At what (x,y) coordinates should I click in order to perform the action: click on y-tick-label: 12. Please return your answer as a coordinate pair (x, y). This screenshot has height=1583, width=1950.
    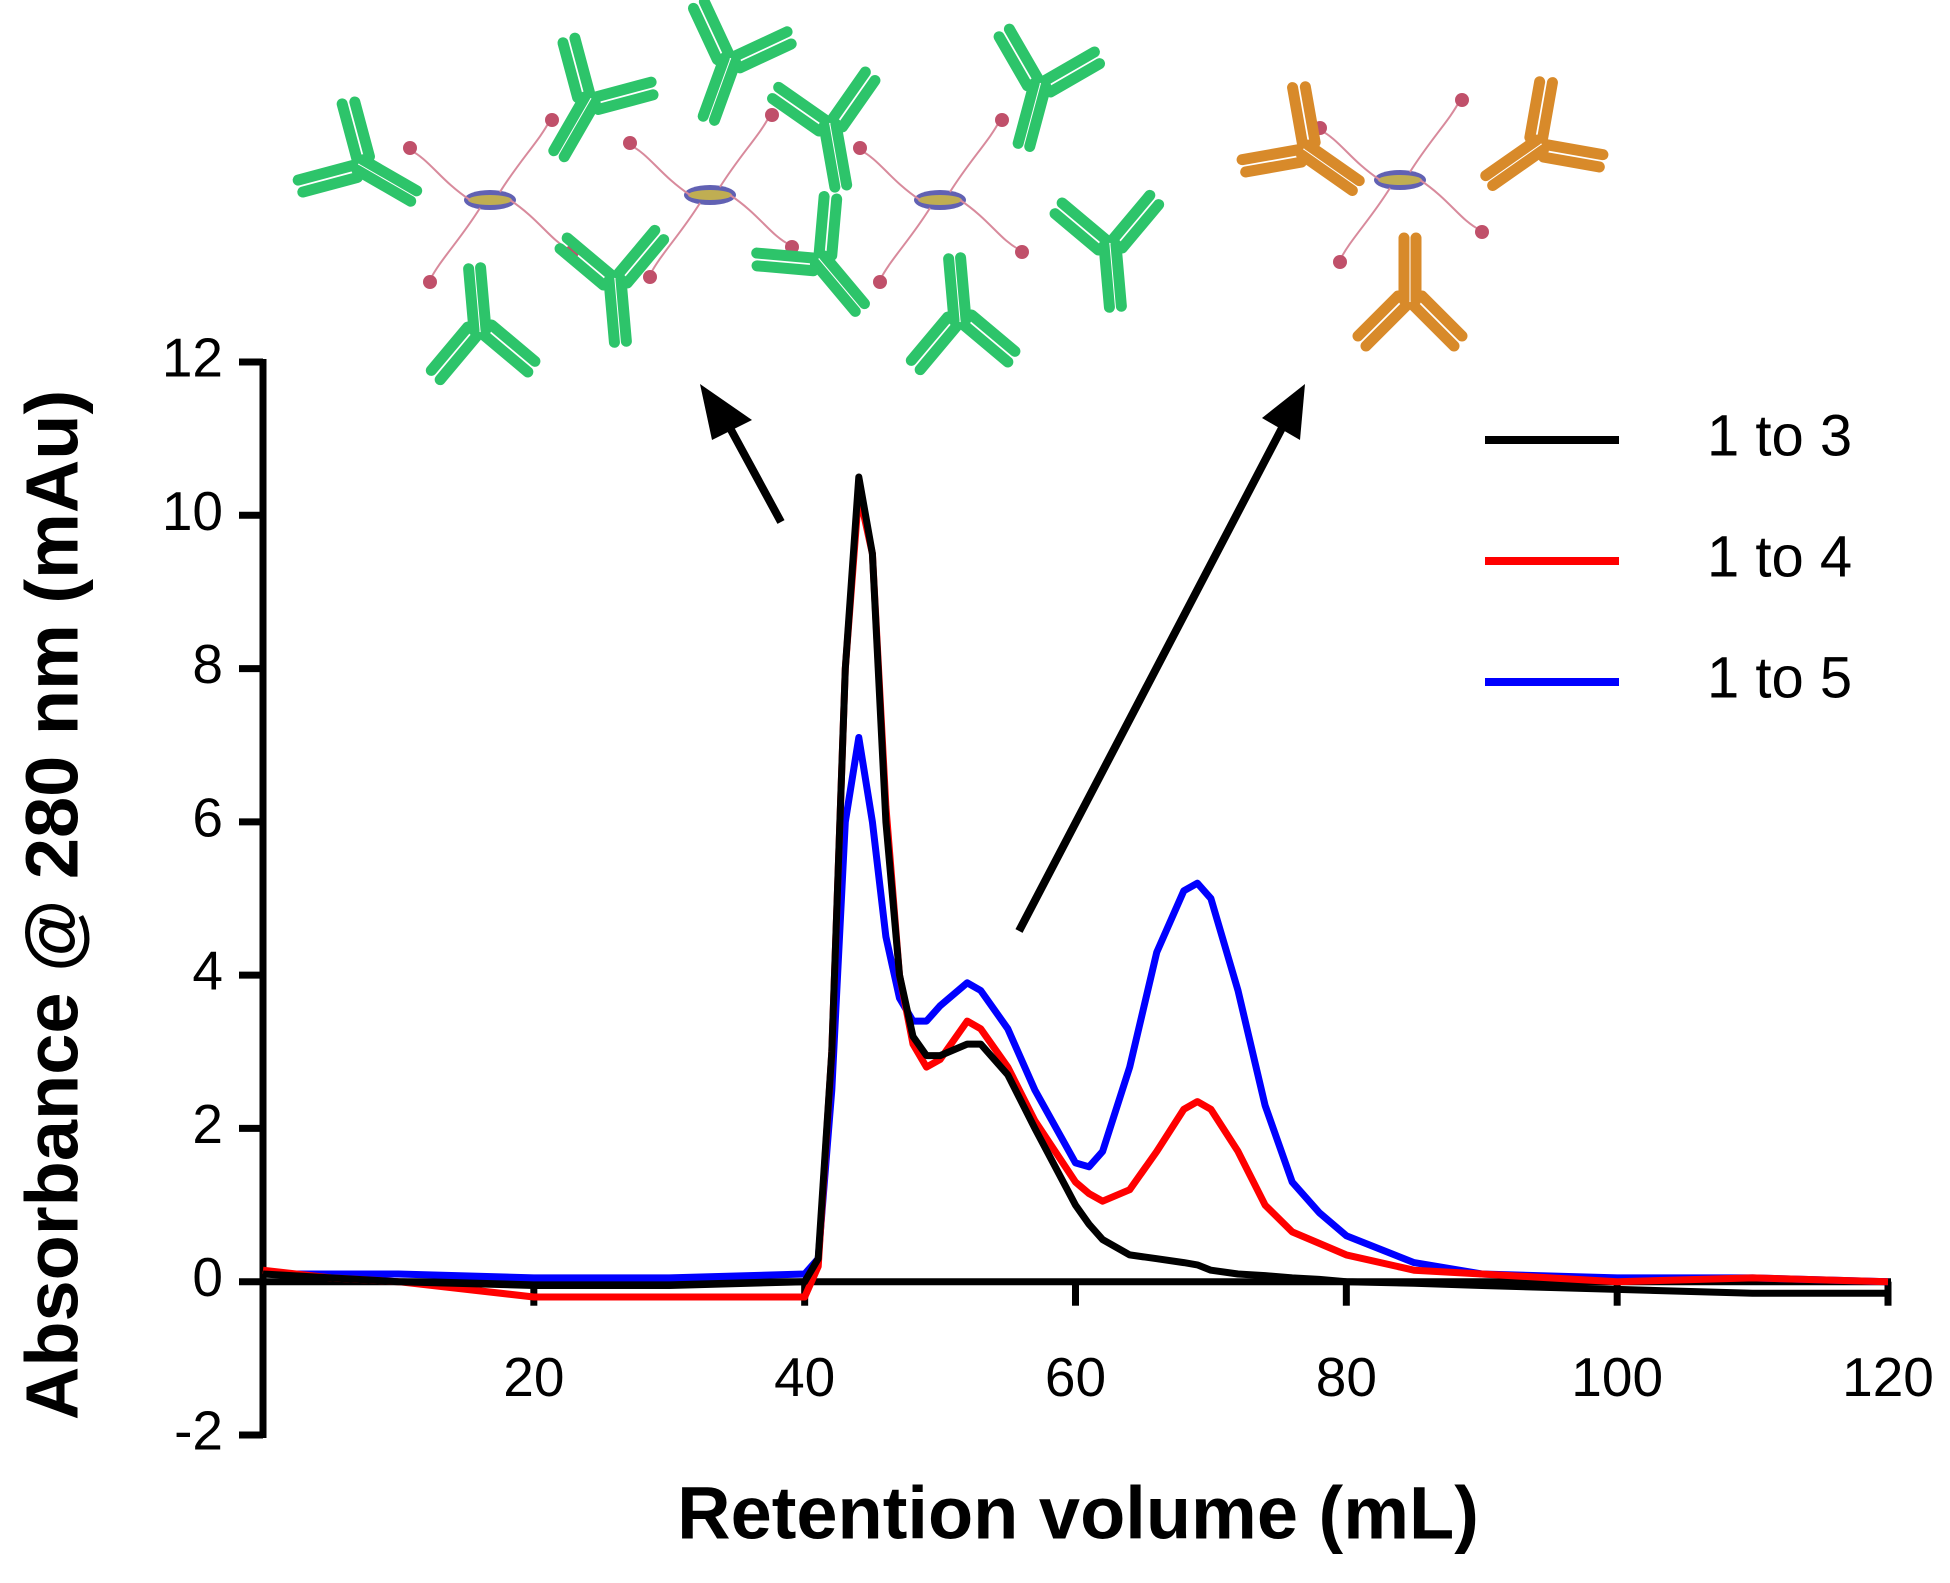
    Looking at the image, I should click on (192, 358).